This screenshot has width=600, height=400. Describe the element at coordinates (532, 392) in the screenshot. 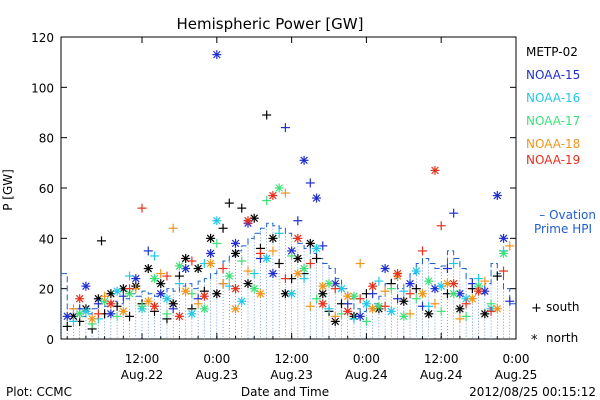

I see `timestamp: 2012/08/25 00:15:12` at that location.